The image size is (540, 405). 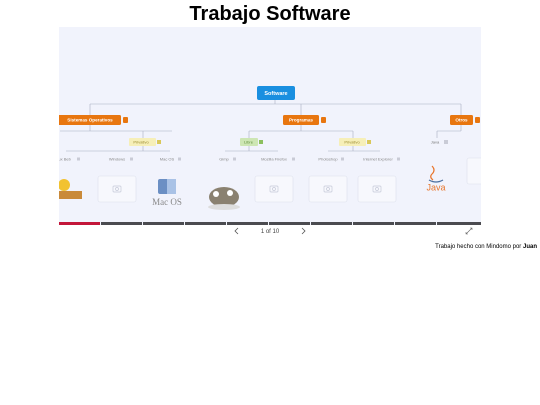 I want to click on branch-label: Sistemas Operativos, so click(x=90, y=120).